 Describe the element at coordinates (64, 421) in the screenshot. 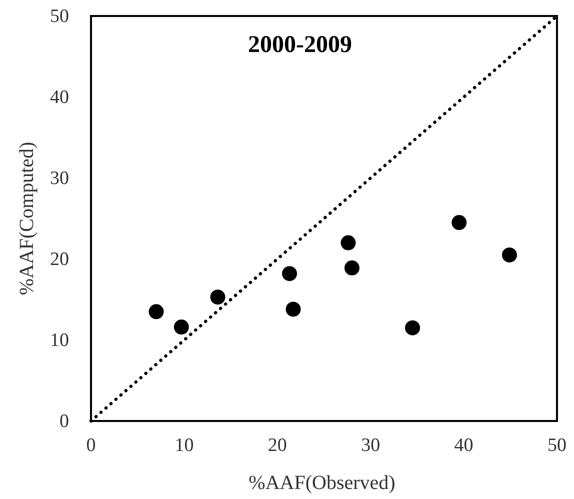

I see `y-tick-label: 0` at that location.